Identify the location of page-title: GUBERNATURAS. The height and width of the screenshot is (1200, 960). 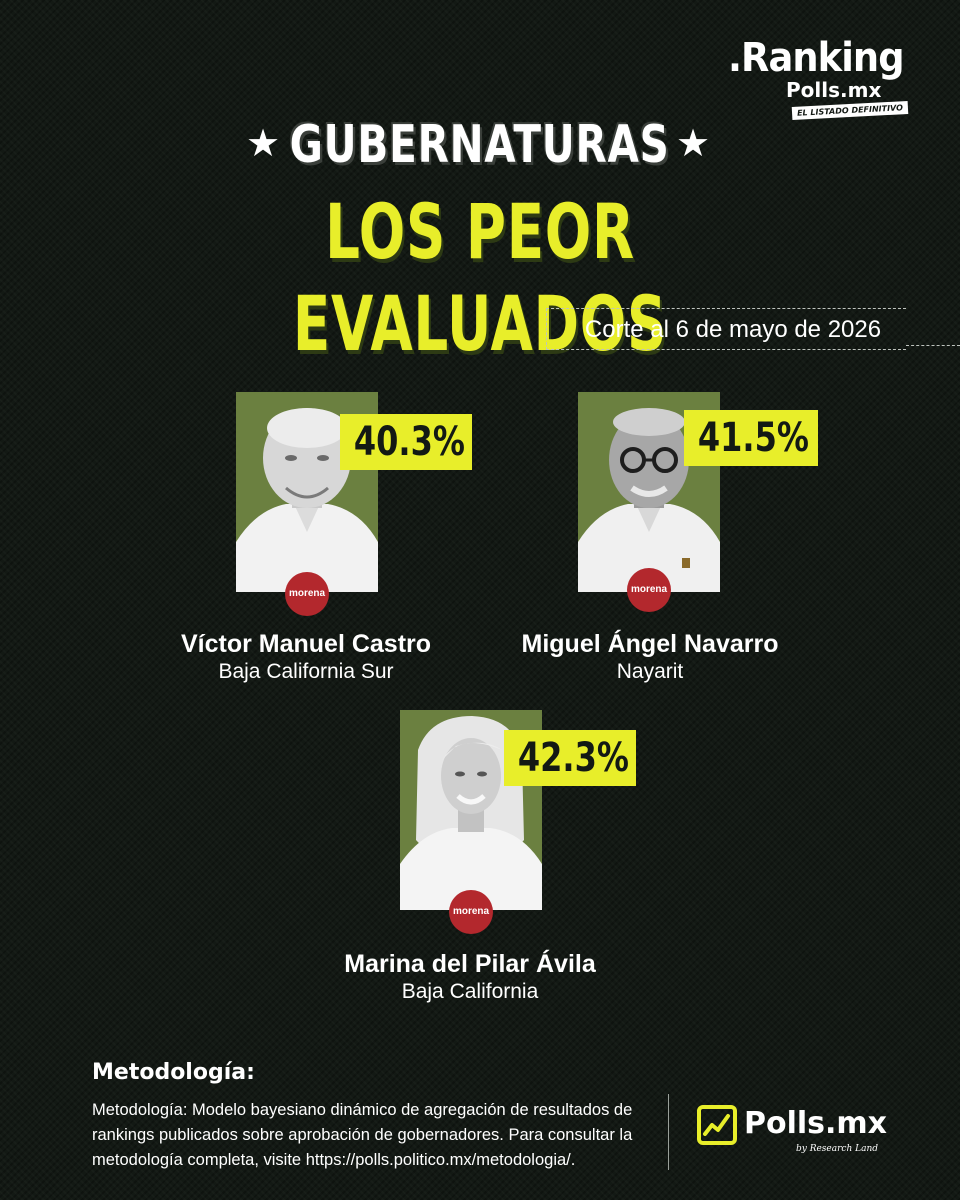
(480, 145).